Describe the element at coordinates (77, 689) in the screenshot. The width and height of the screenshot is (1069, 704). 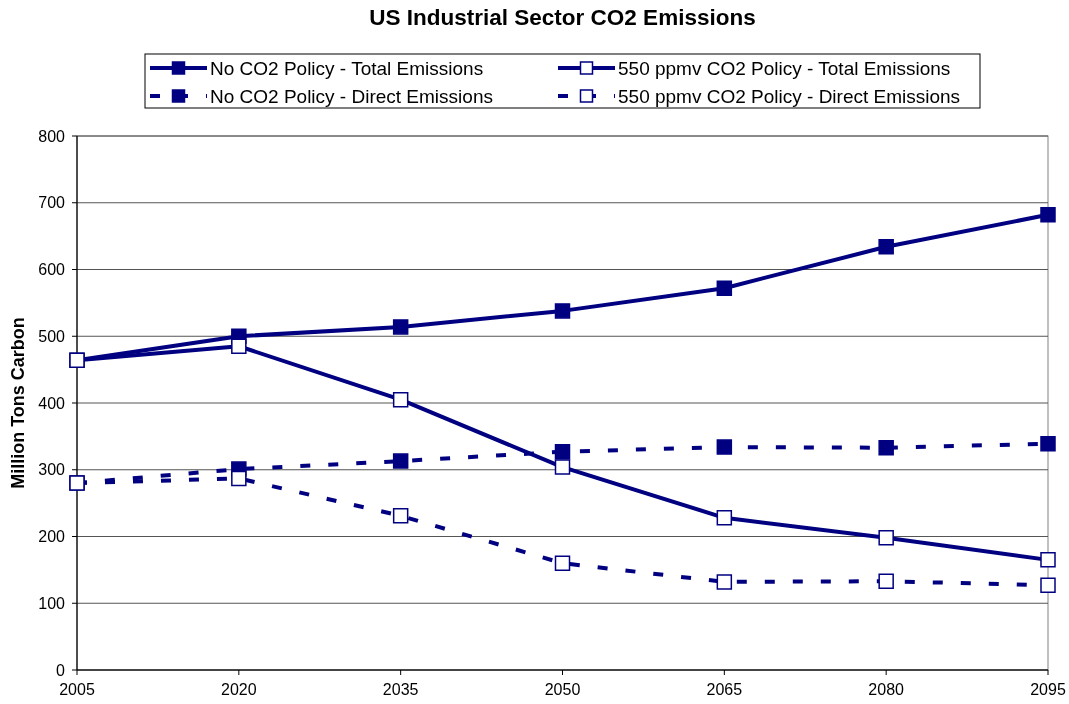
I see `x-tick-label: 2005` at that location.